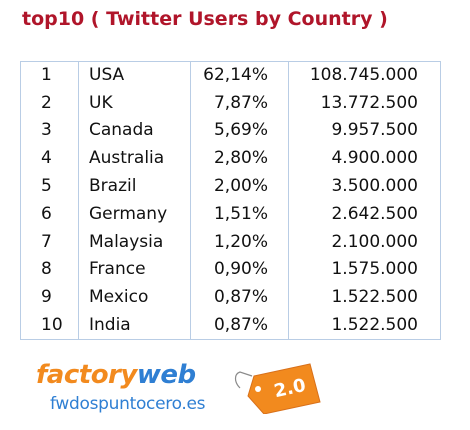 The image size is (470, 430). Describe the element at coordinates (239, 75) in the screenshot. I see `share-cell: 62,14%` at that location.